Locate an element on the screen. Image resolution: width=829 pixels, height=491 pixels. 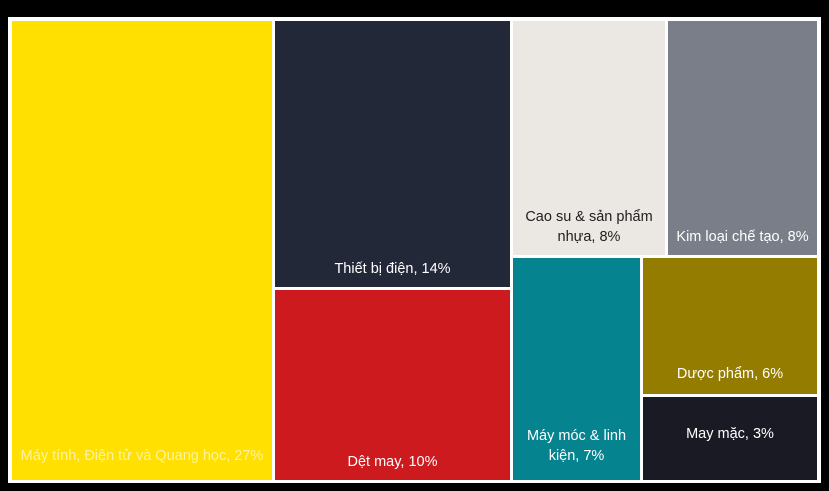
tile-label-textile: Dệt may, 10% is located at coordinates (392, 462).